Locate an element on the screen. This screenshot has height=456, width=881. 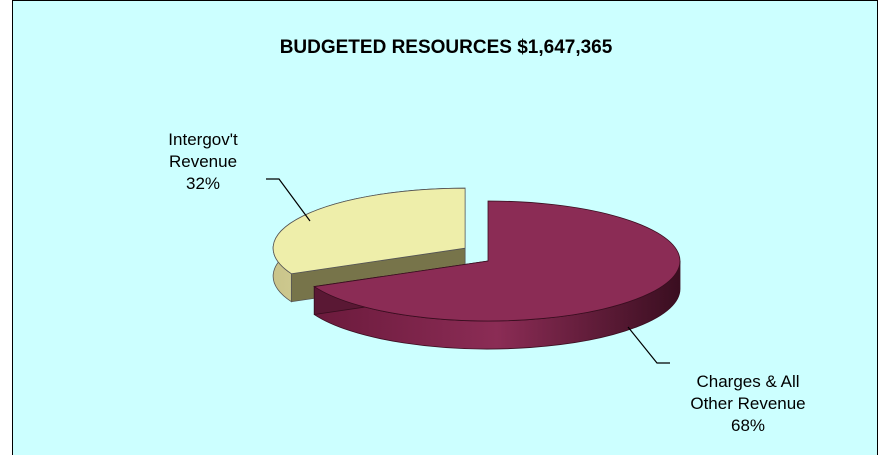
chart-title: BUDGETED RESOURCES $1,647,365 is located at coordinates (446, 47).